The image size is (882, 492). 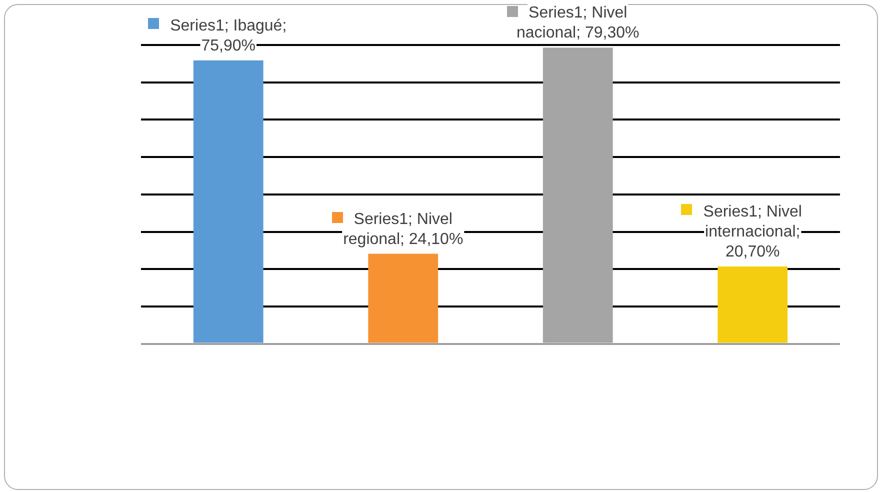 I want to click on data-label: Series1; Nivel internacional; 20,70%, so click(x=752, y=231).